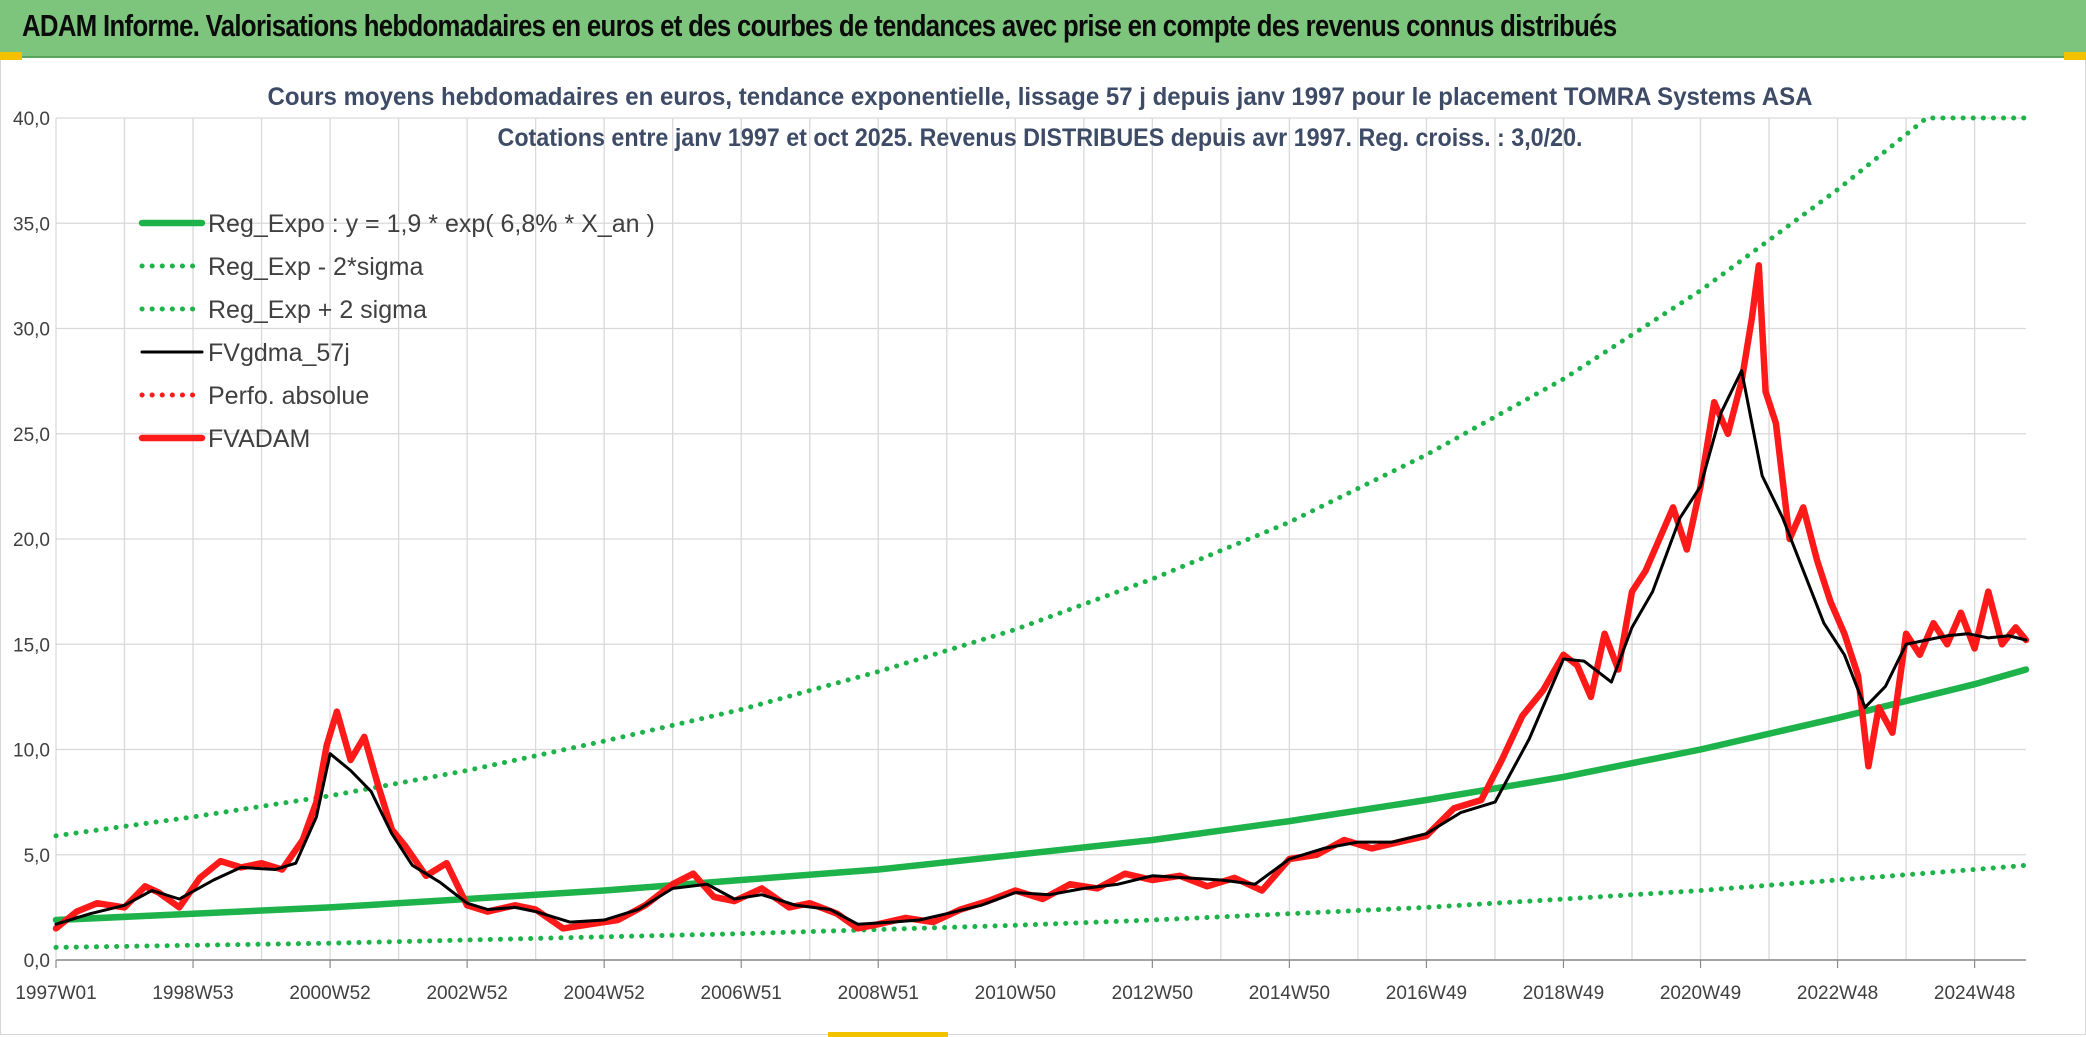 This screenshot has height=1037, width=2086. I want to click on x-tick-label: 2014W50, so click(1289, 993).